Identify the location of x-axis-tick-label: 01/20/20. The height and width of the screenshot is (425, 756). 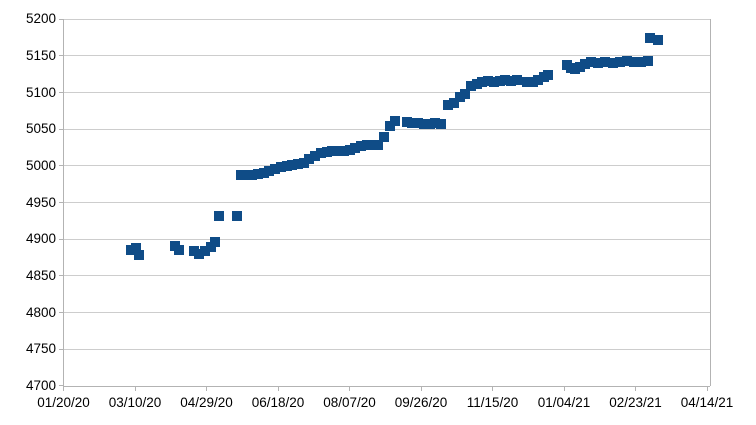
(63, 402).